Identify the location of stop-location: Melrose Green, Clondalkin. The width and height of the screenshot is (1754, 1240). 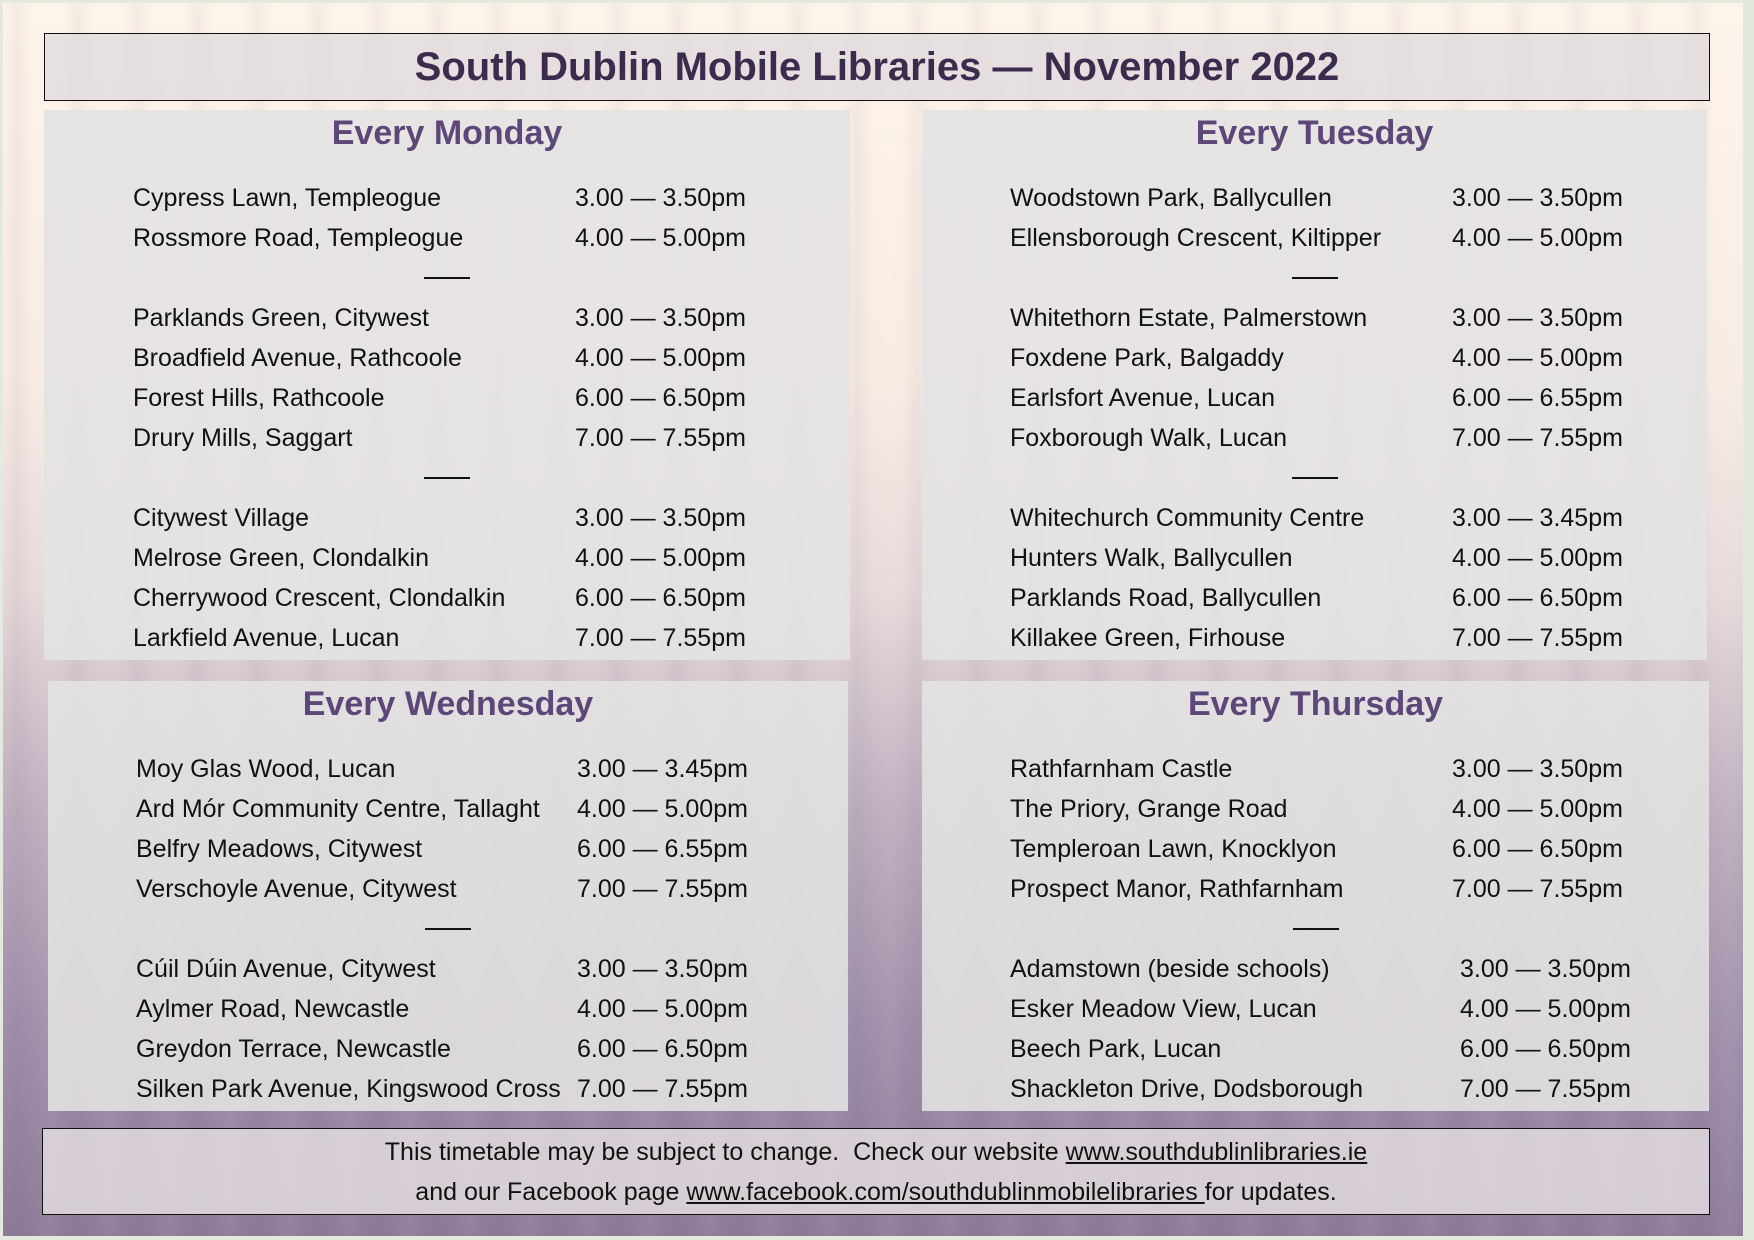
(281, 558).